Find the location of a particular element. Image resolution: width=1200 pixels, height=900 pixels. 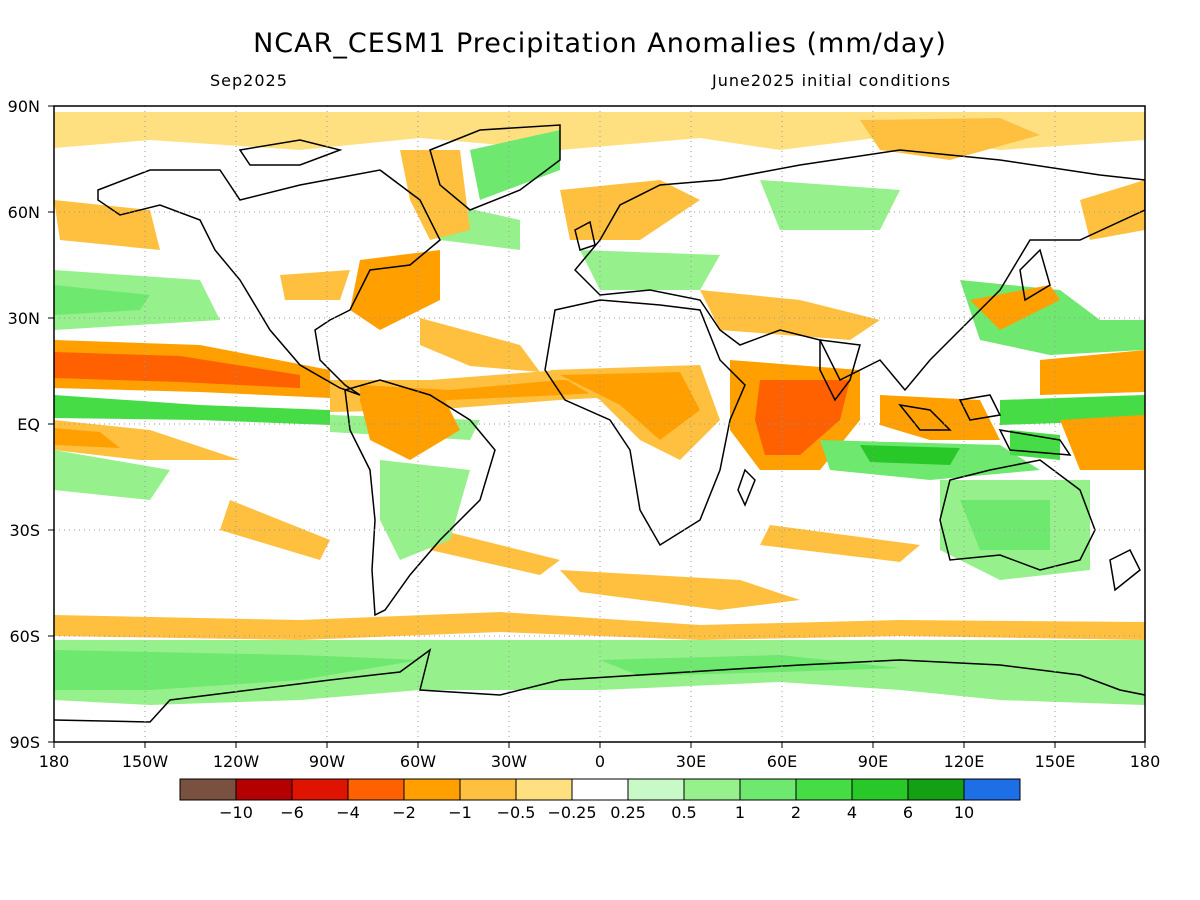

colorbar-label: 1 is located at coordinates (740, 812).